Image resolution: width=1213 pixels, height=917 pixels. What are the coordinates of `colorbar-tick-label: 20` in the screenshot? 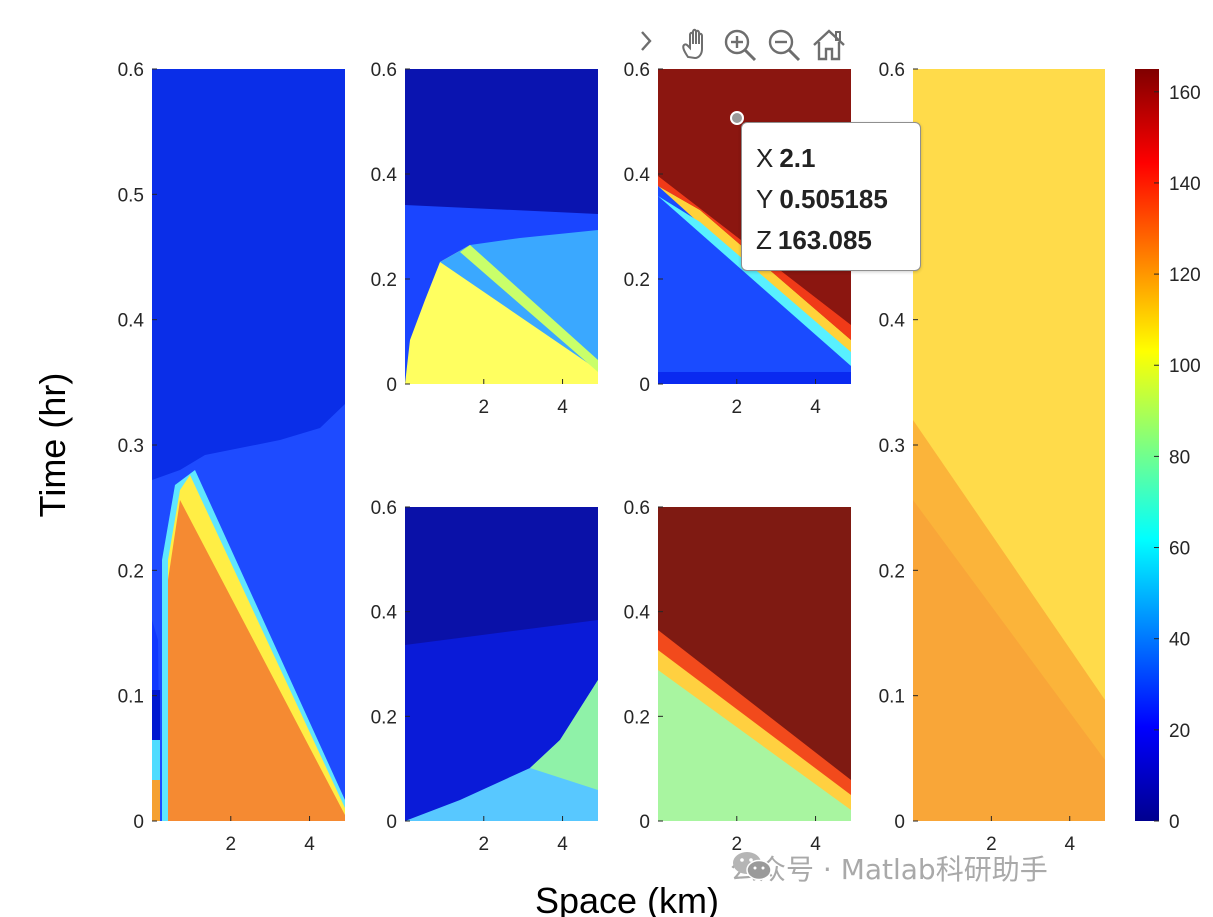 It's located at (1179, 731).